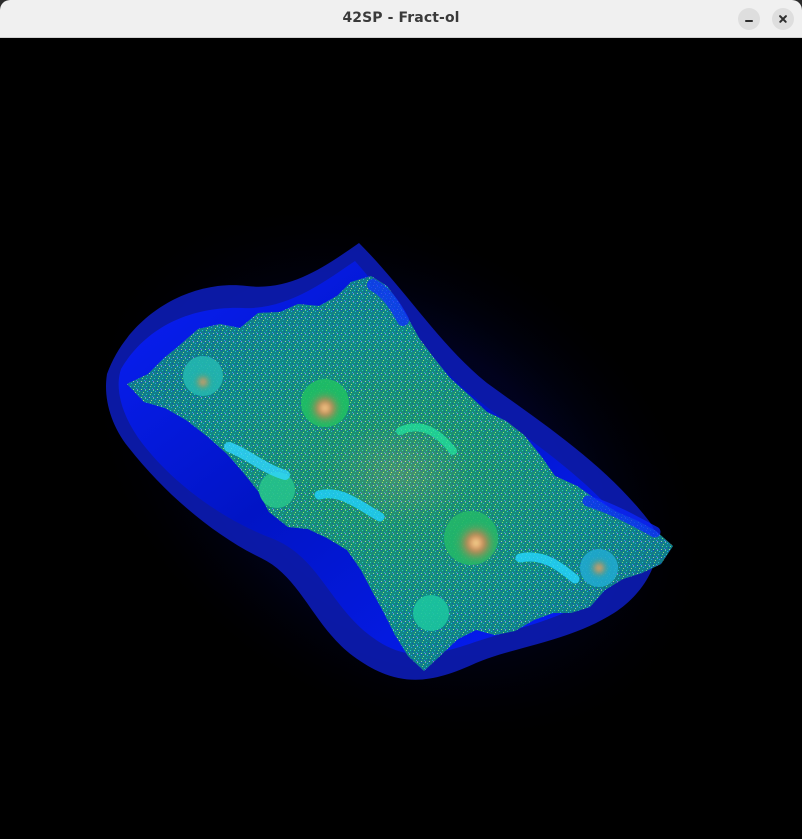 The width and height of the screenshot is (802, 839). I want to click on minimize-button, so click(749, 19).